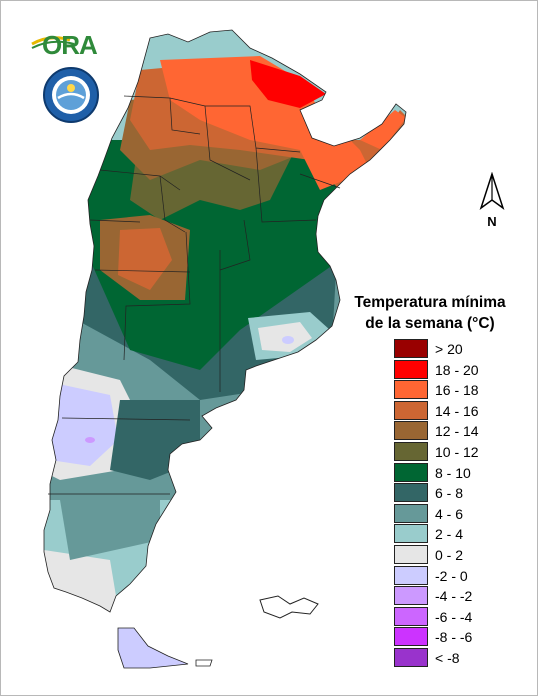 This screenshot has width=538, height=696. I want to click on north-arrow: N, so click(492, 200).